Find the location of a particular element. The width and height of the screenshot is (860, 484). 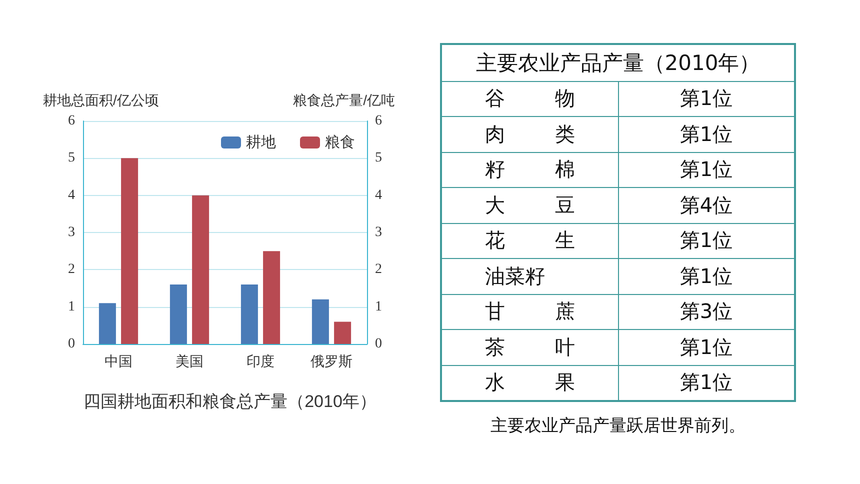

y2-tick-label: 6 is located at coordinates (378, 121).